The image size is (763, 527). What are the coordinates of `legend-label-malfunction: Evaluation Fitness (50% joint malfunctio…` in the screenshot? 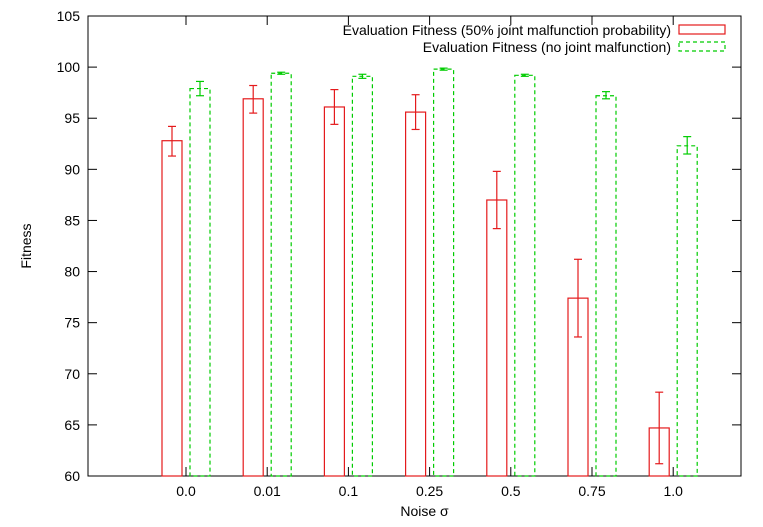 It's located at (507, 30).